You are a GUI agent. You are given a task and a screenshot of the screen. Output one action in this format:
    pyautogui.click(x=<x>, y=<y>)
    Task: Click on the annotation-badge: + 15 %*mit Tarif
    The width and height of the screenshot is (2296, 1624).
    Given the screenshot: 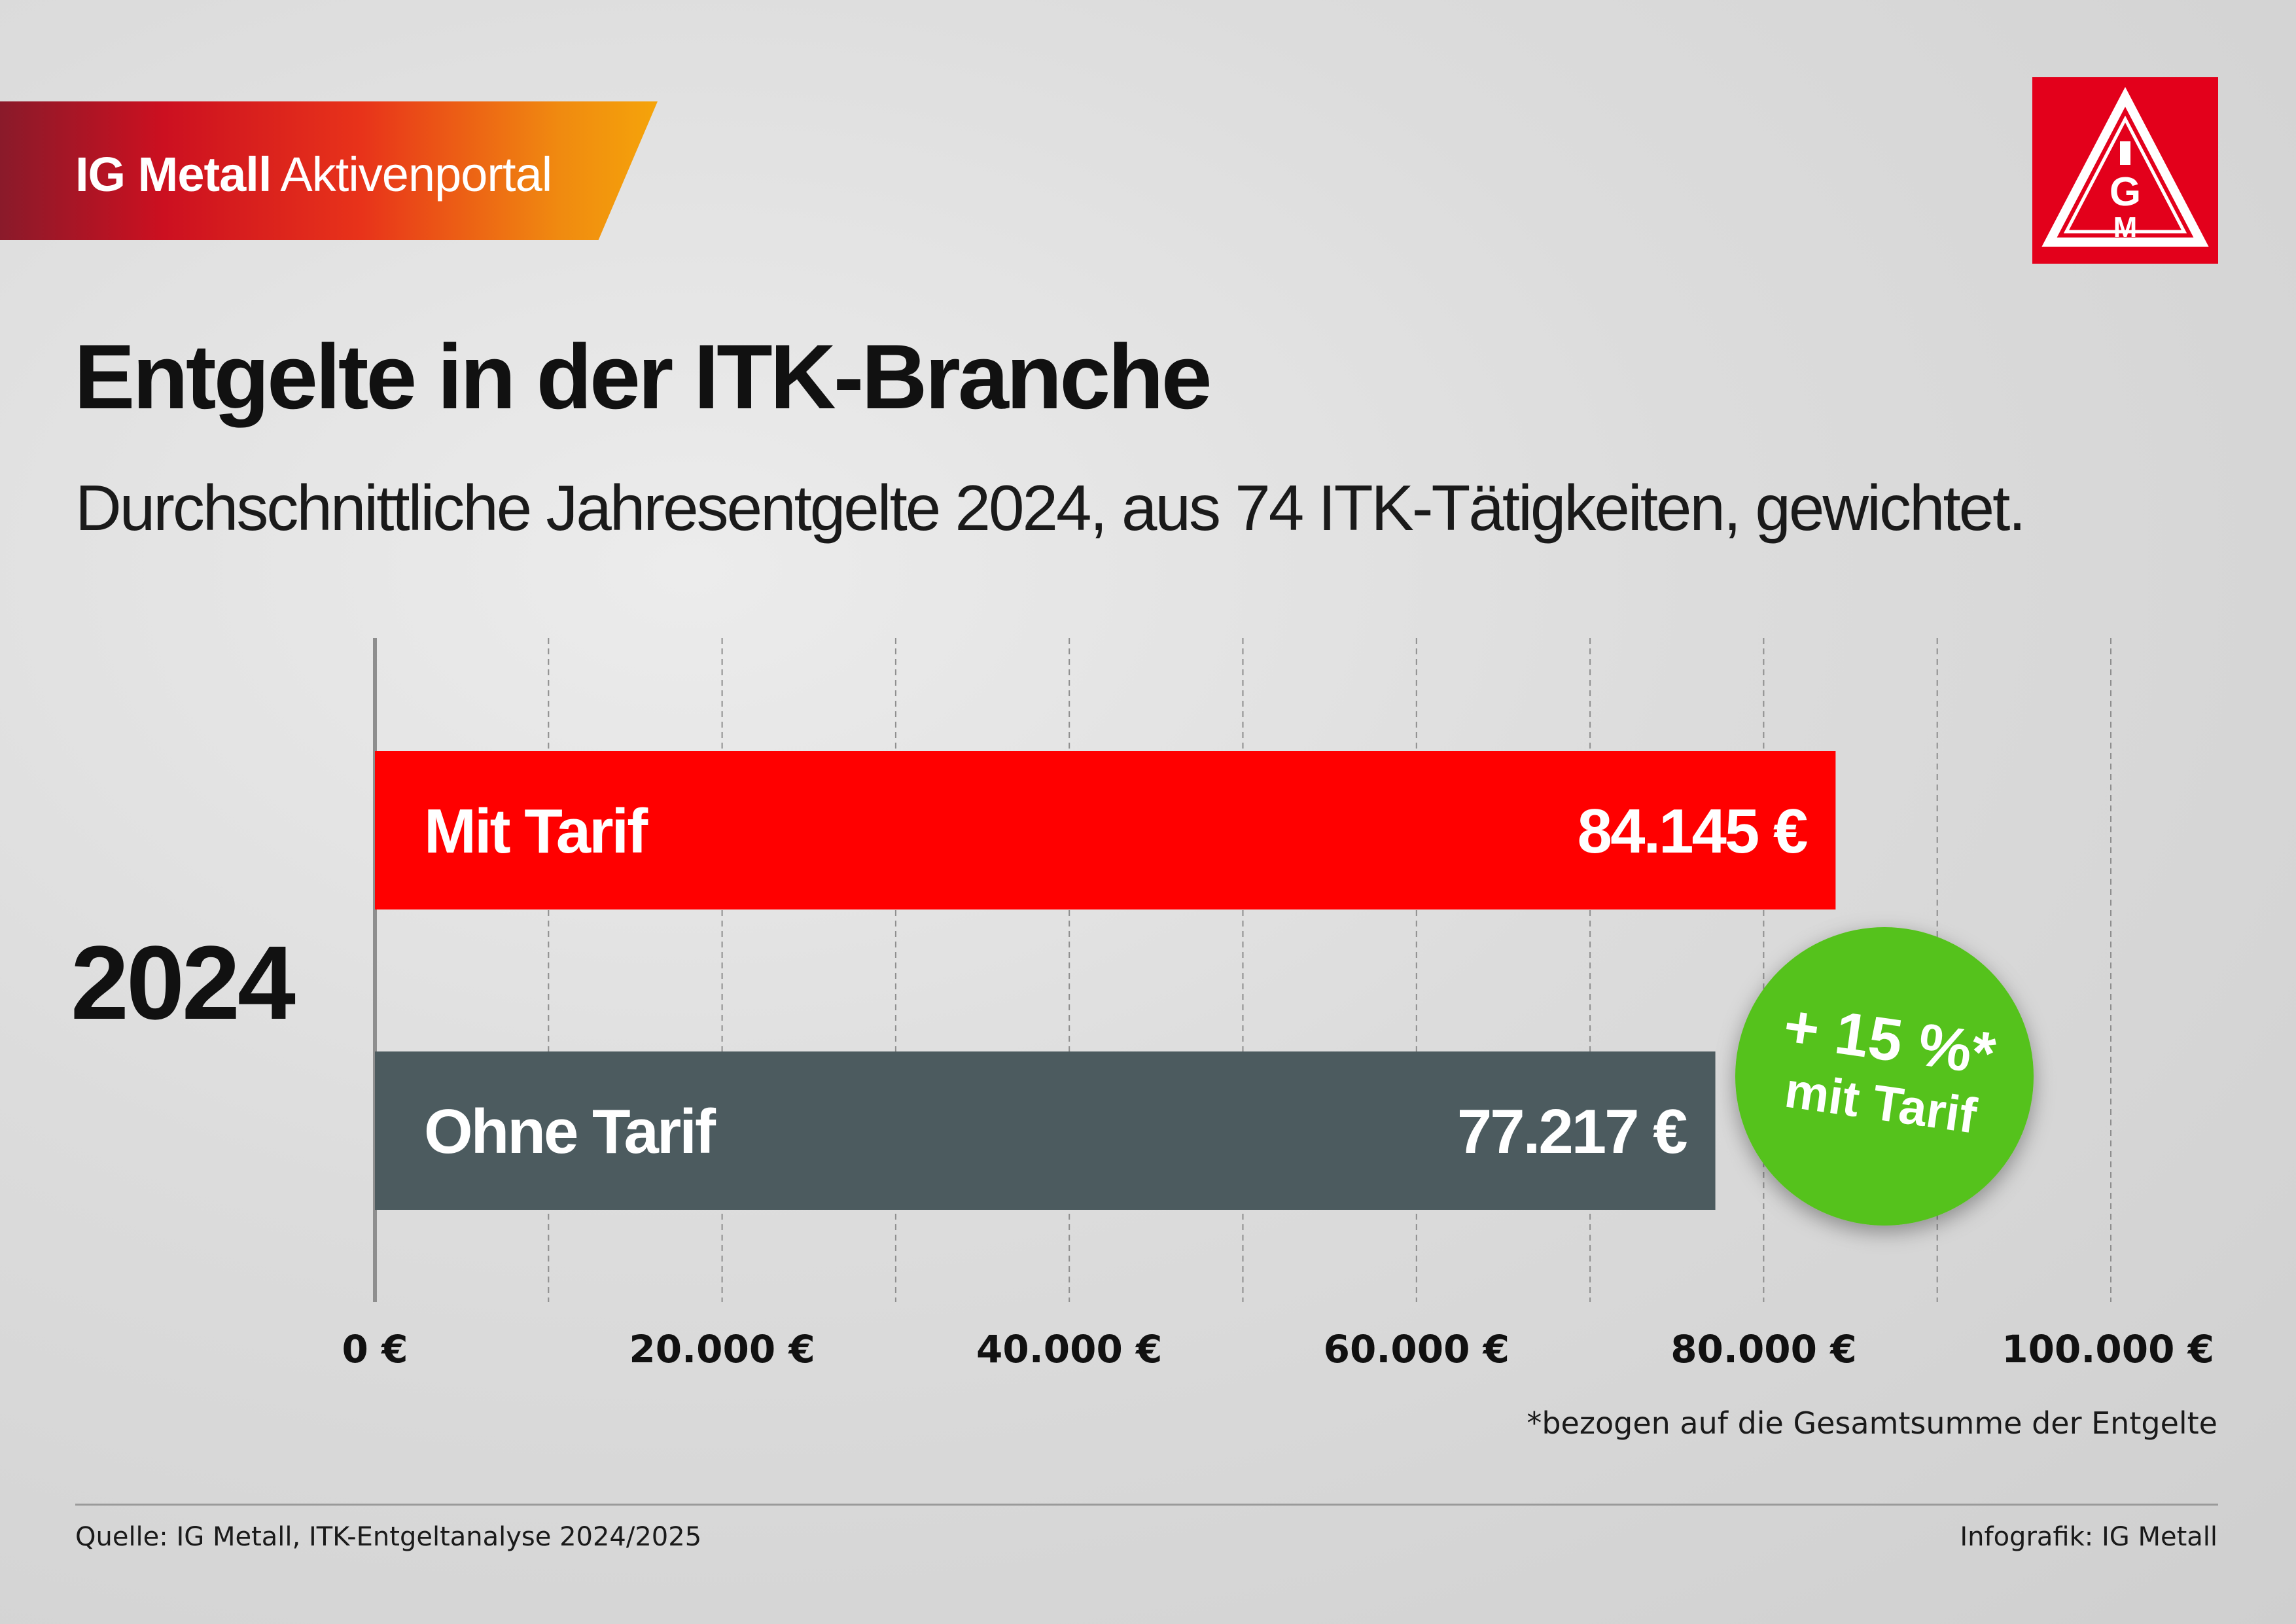 What is the action you would take?
    pyautogui.click(x=1884, y=1076)
    